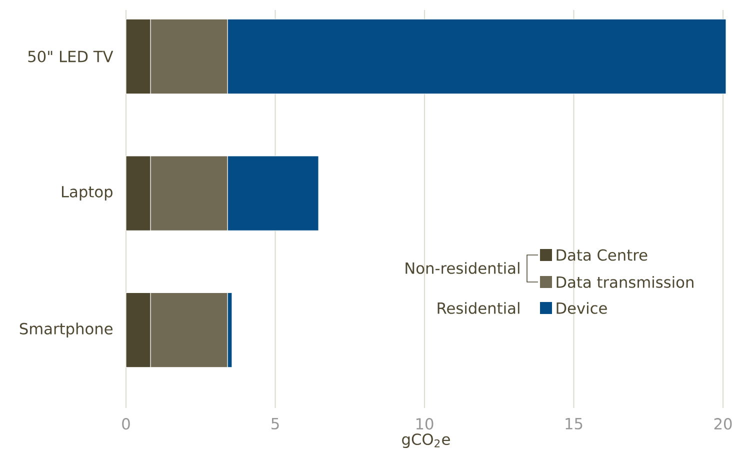 The image size is (733, 469). What do you see at coordinates (463, 268) in the screenshot?
I see `annotation: Non-residential` at bounding box center [463, 268].